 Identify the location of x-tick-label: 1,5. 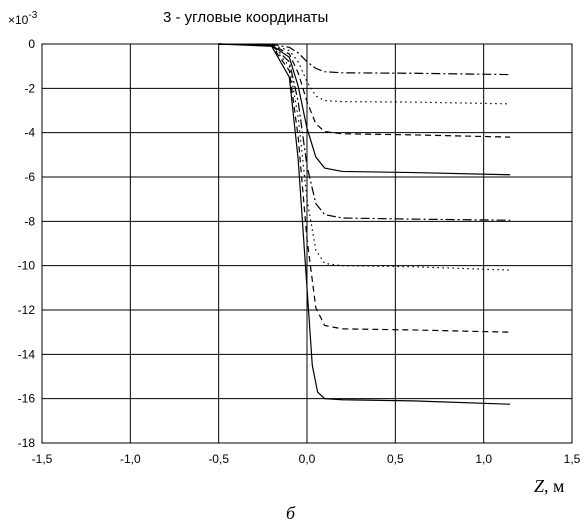
(572, 459).